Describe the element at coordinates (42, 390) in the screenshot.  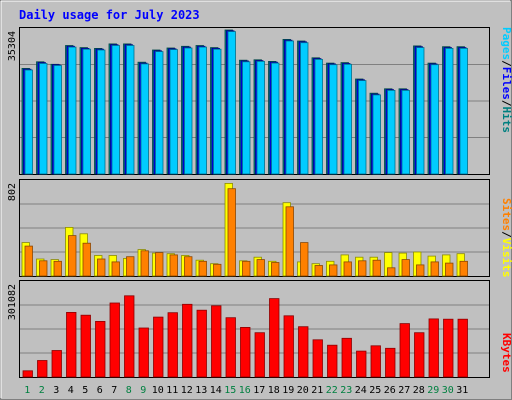
I see `x-tick-label-day-2: 2` at that location.